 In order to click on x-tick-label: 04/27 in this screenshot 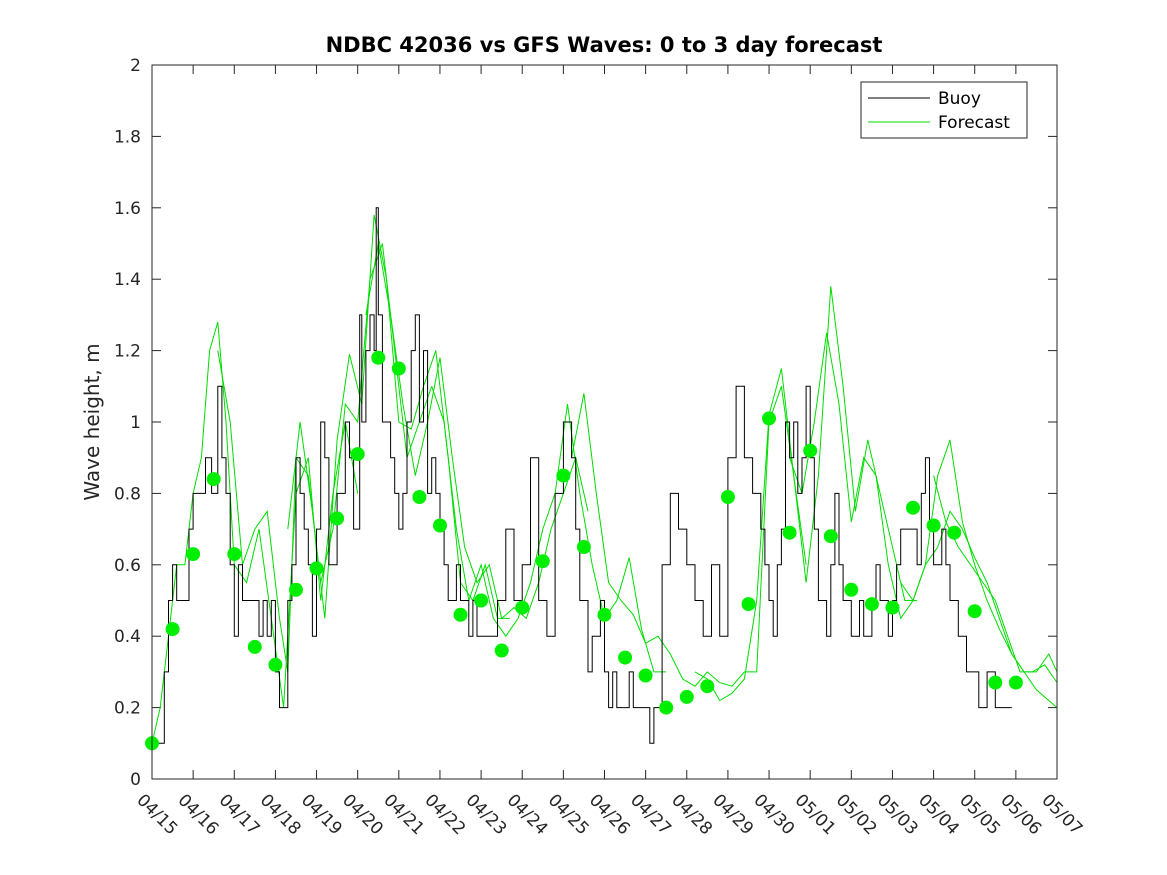, I will do `click(650, 814)`.